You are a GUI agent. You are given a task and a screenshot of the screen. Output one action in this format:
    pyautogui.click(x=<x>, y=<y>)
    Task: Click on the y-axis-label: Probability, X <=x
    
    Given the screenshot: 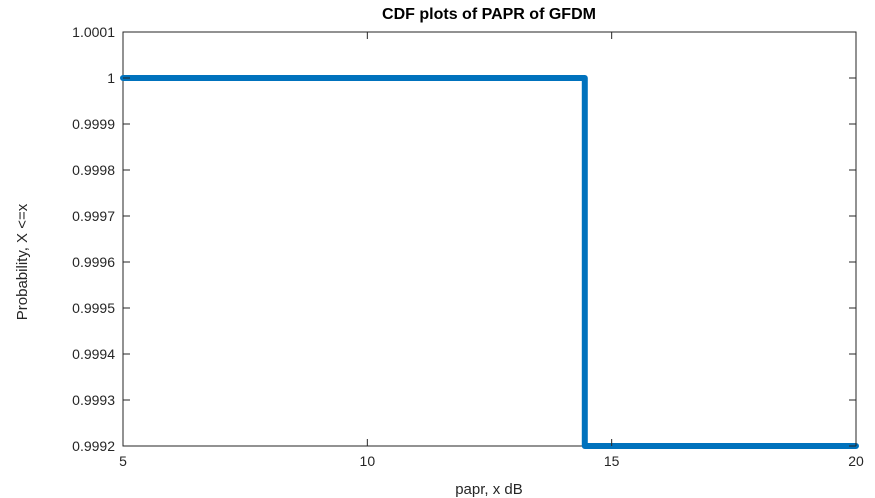 What is the action you would take?
    pyautogui.click(x=22, y=261)
    